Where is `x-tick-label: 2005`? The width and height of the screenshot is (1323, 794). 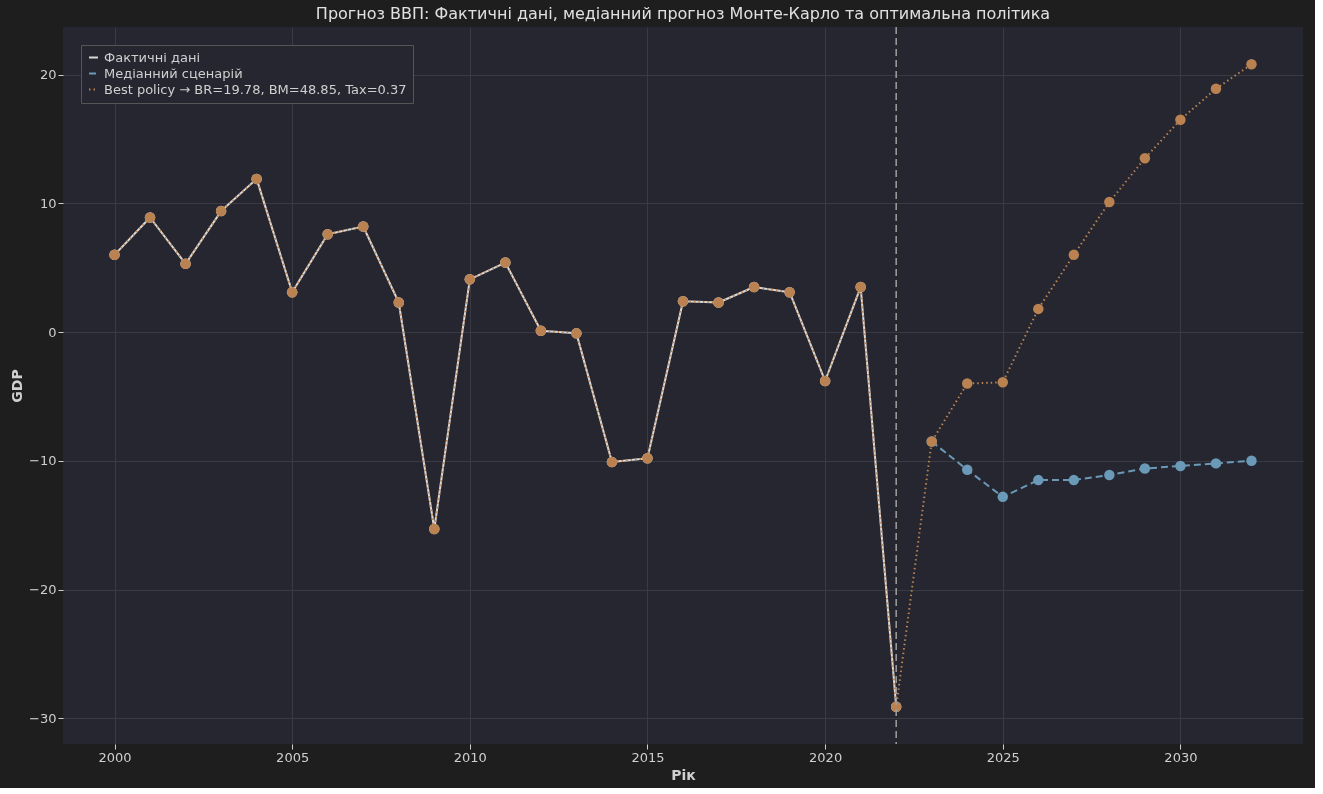
x-tick-label: 2005 is located at coordinates (293, 757).